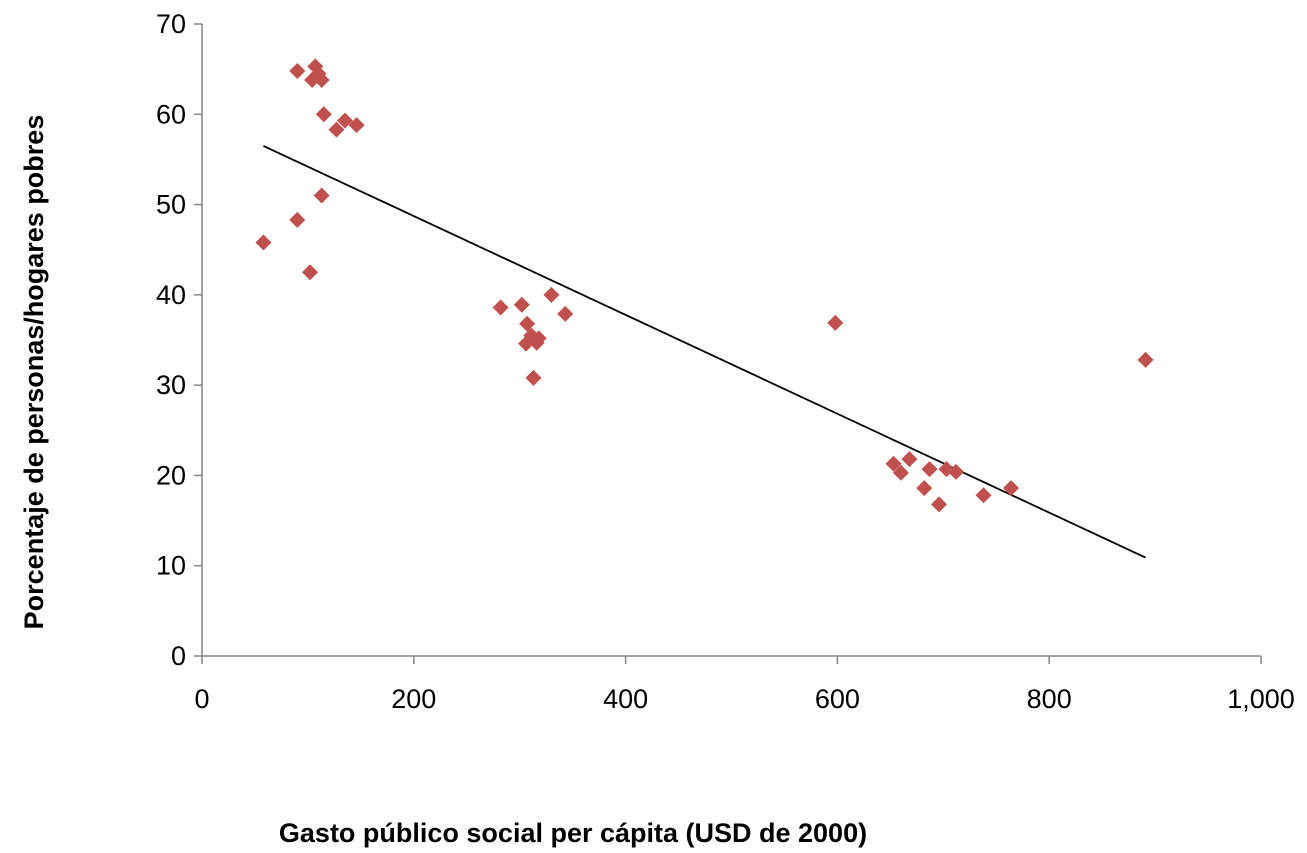  What do you see at coordinates (1049, 699) in the screenshot?
I see `x-tick-label: 800` at bounding box center [1049, 699].